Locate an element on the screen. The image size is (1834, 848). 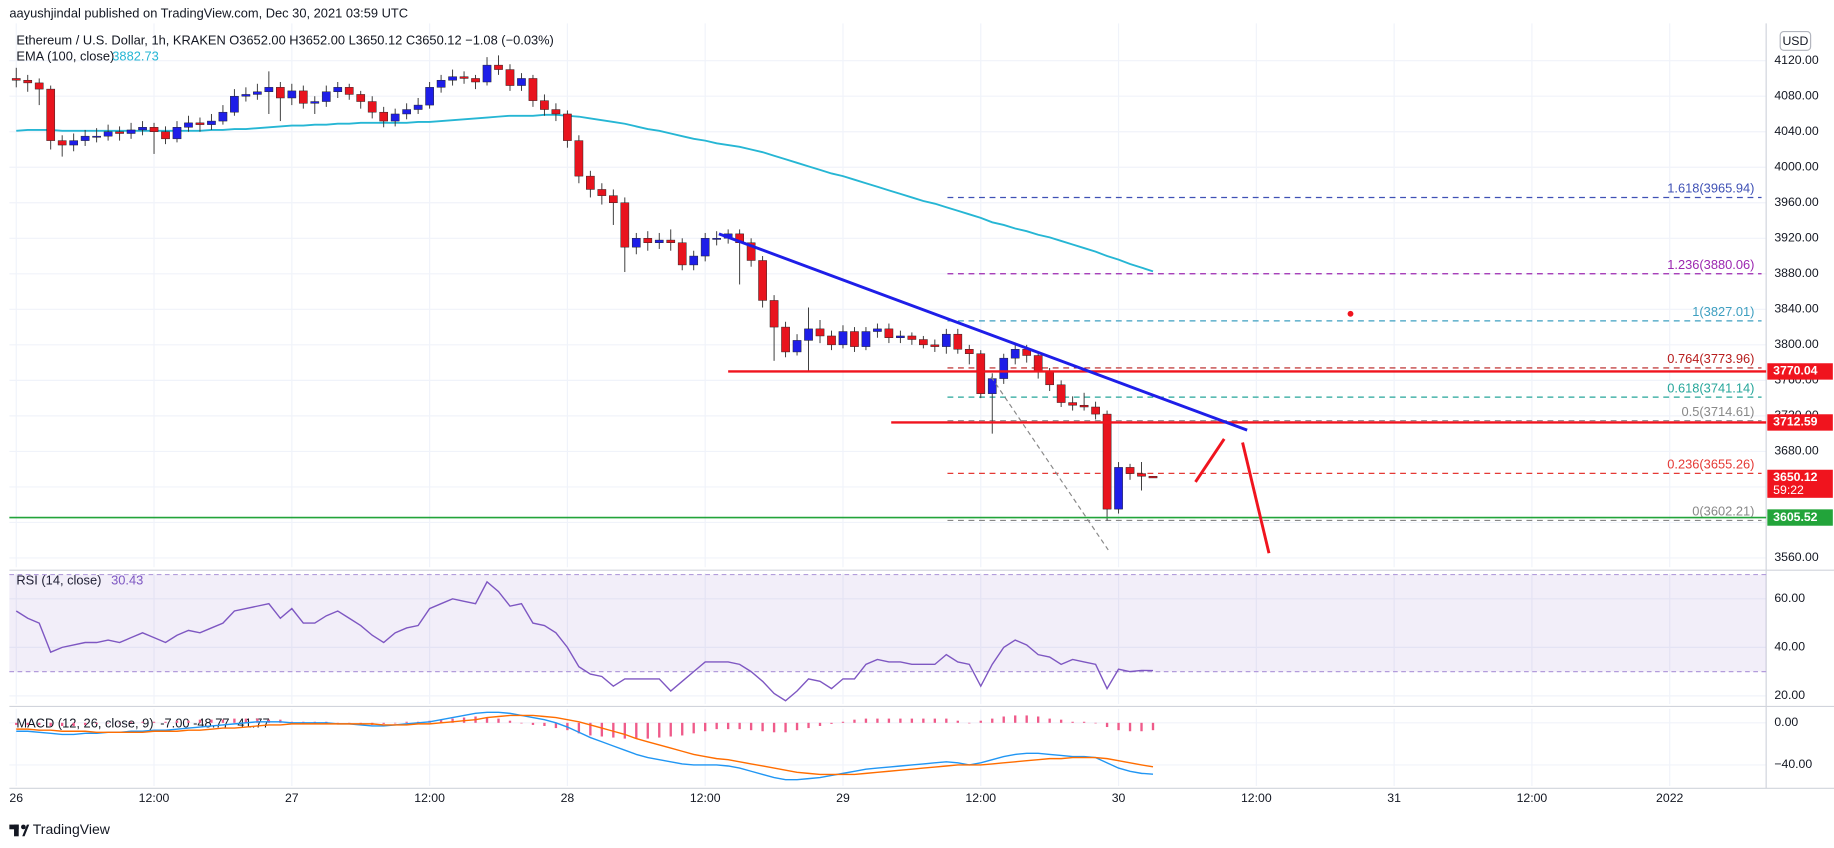
rsi-line is located at coordinates (584, 641).